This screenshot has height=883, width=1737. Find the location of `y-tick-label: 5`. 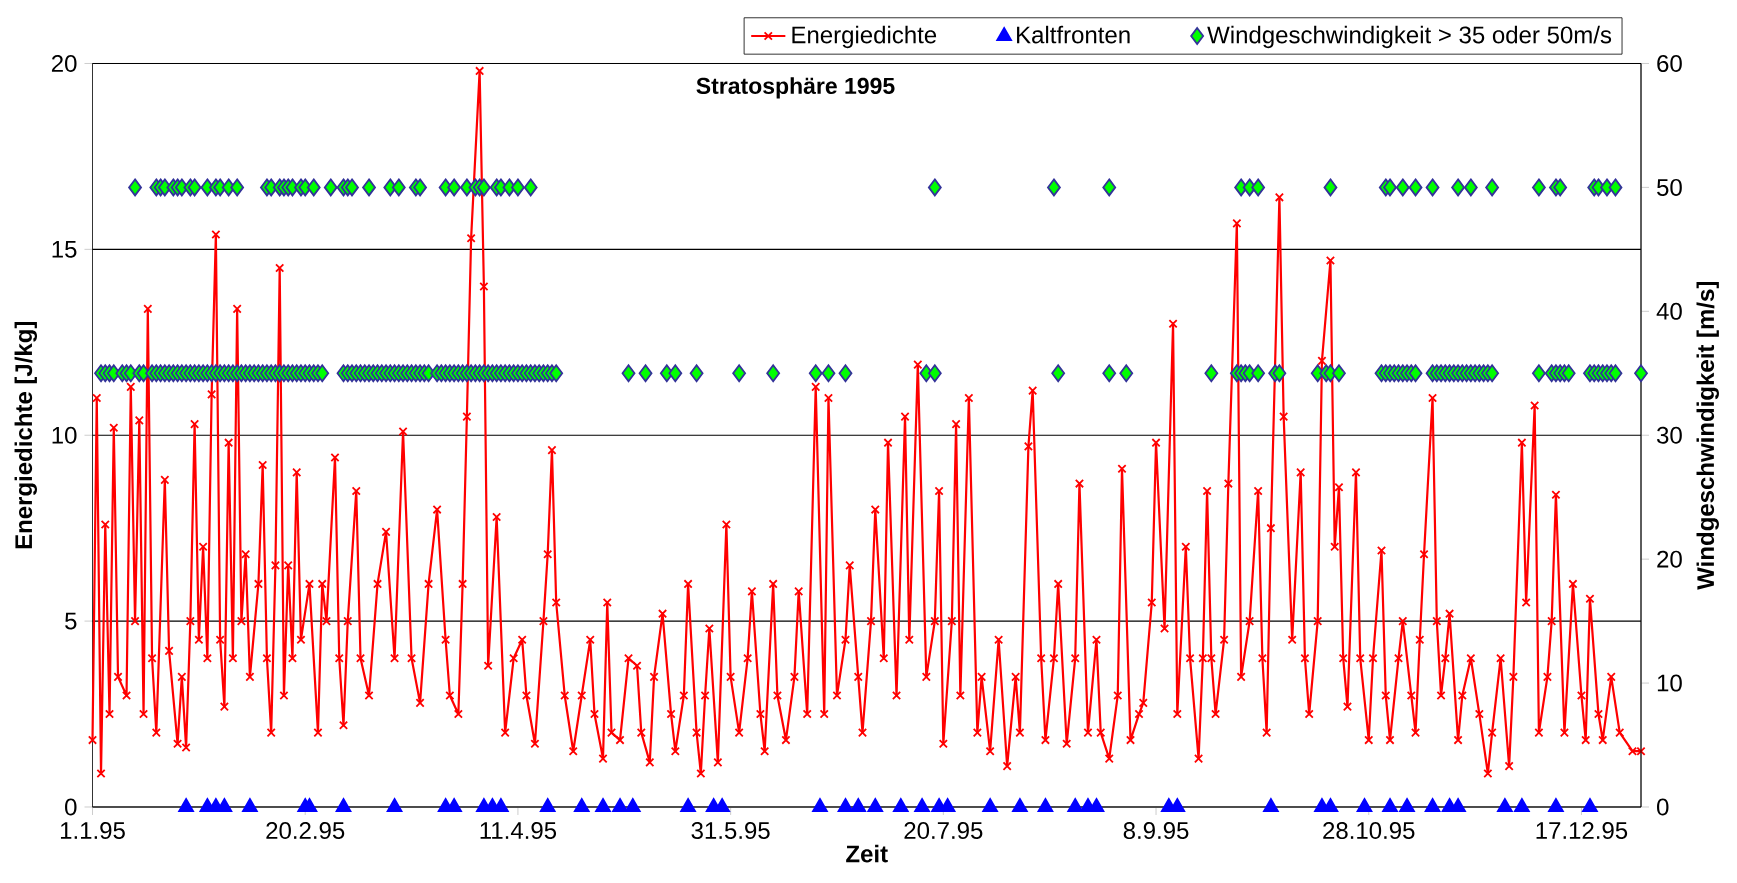

y-tick-label: 5 is located at coordinates (71, 621).